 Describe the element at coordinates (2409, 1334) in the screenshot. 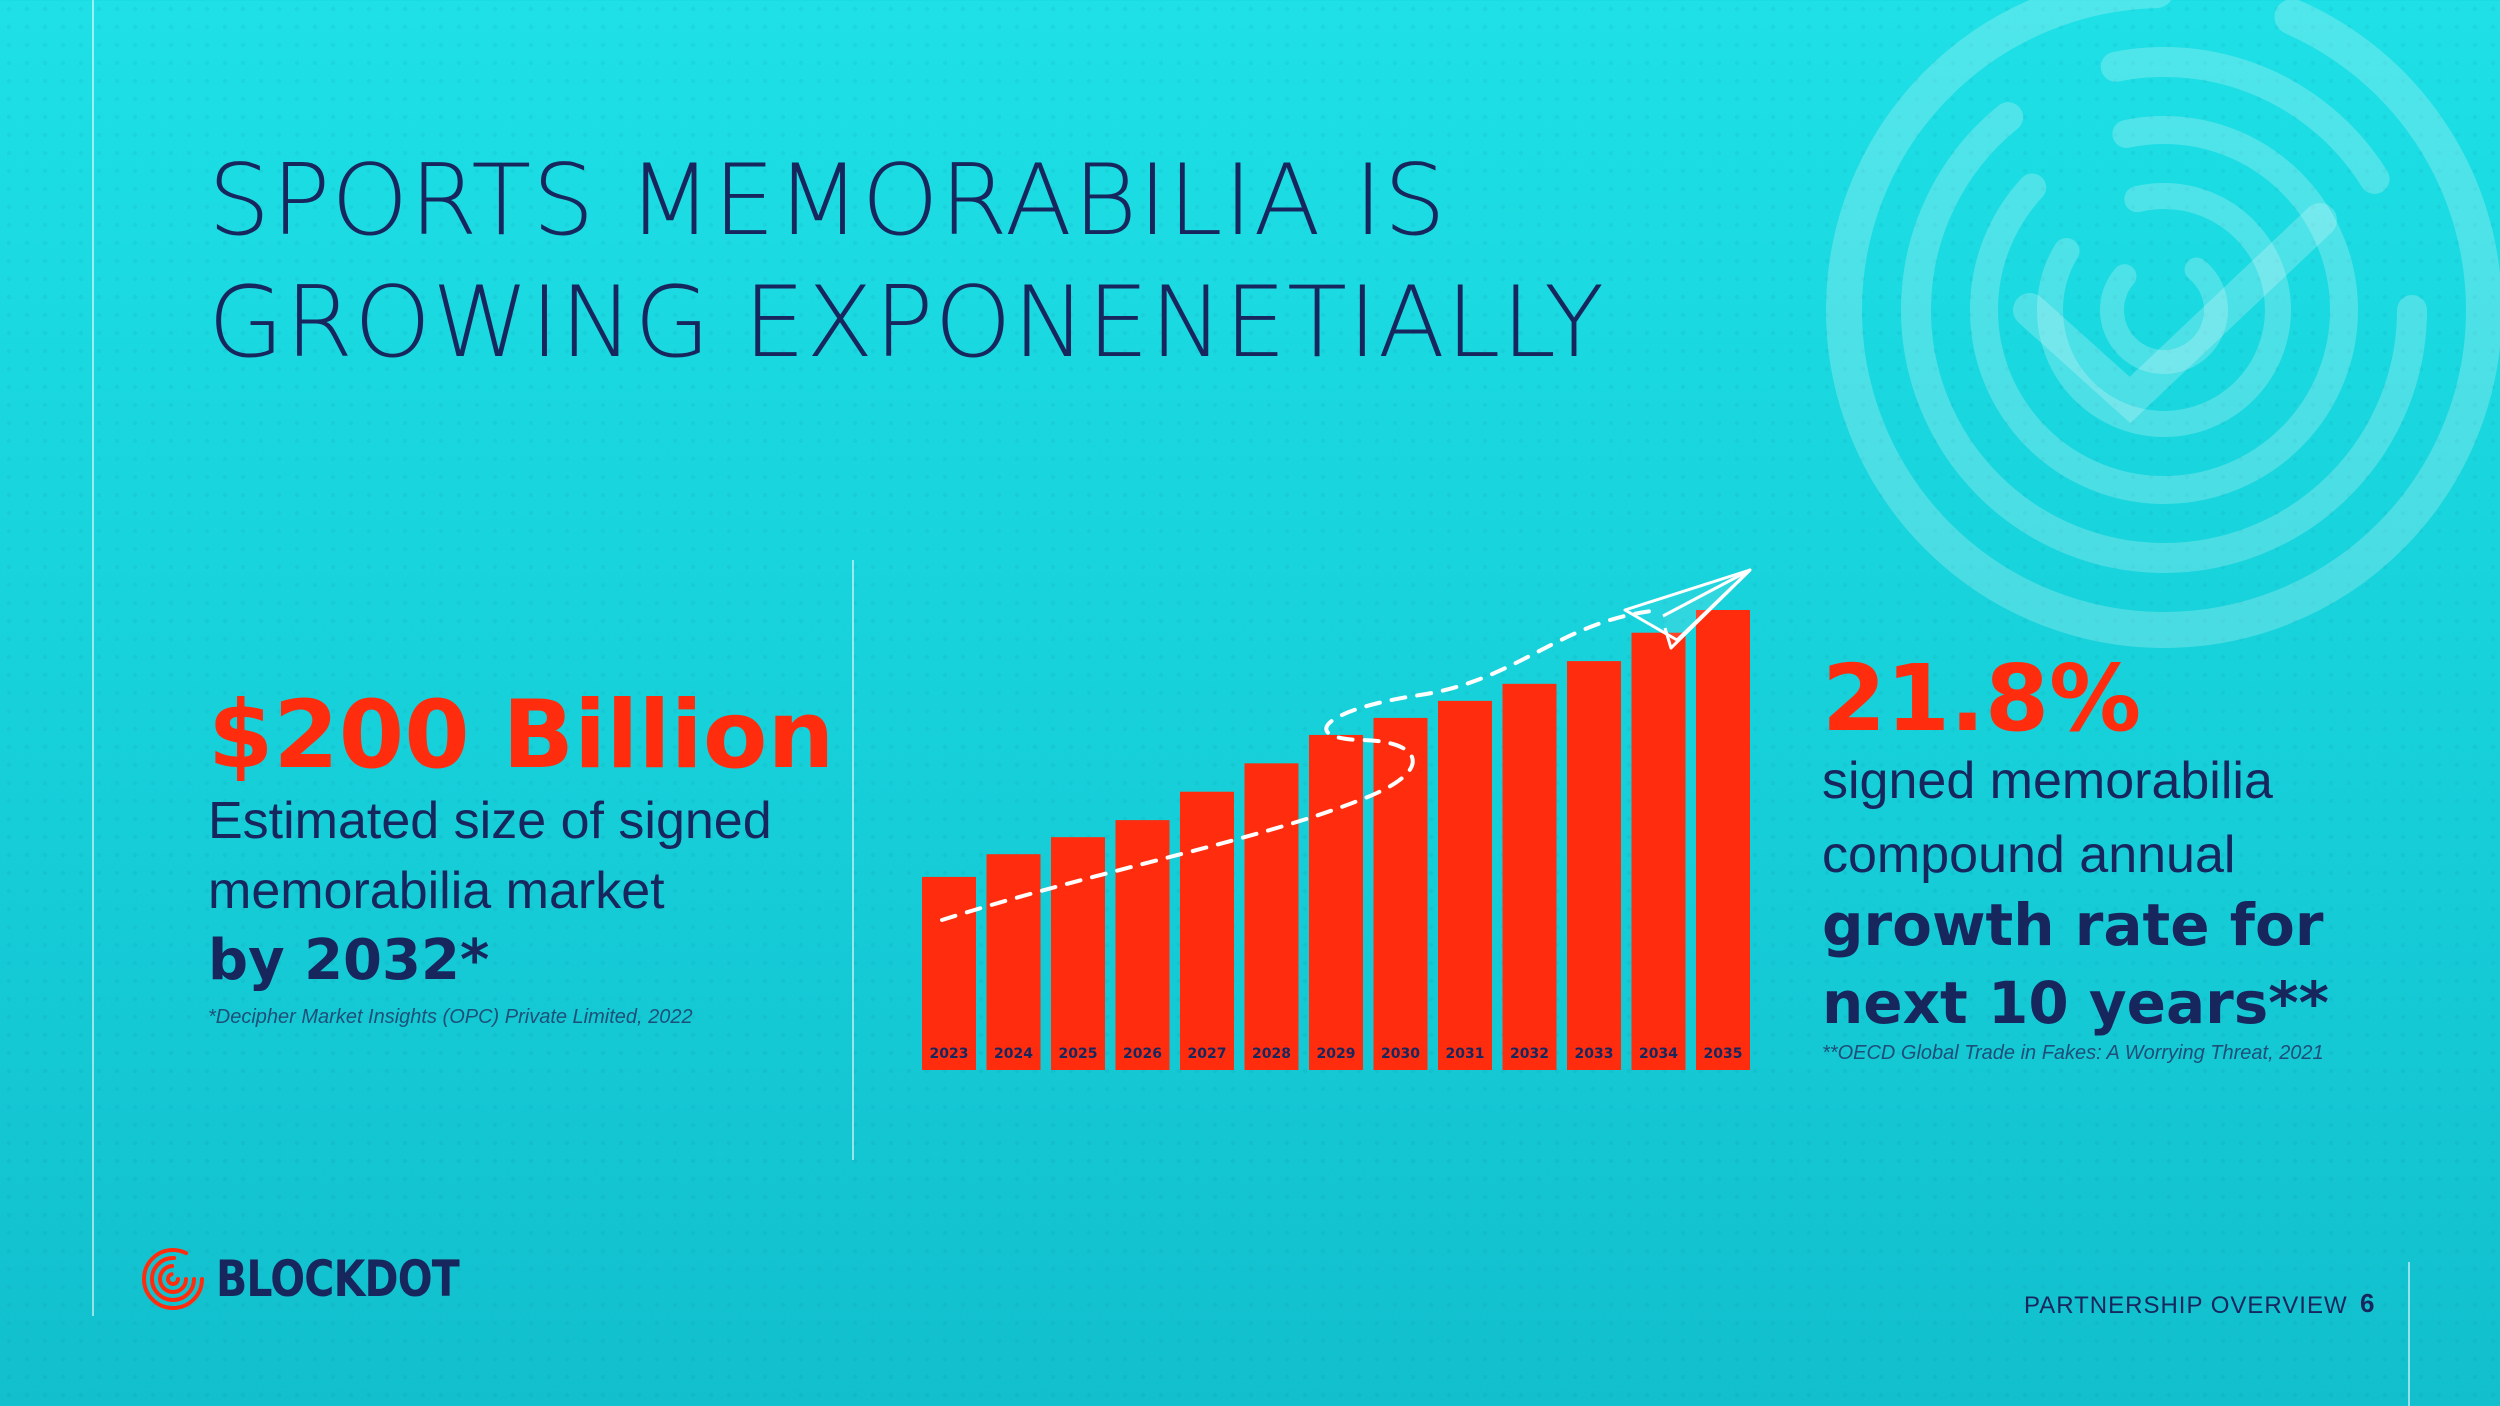

I see `footer-divider` at that location.